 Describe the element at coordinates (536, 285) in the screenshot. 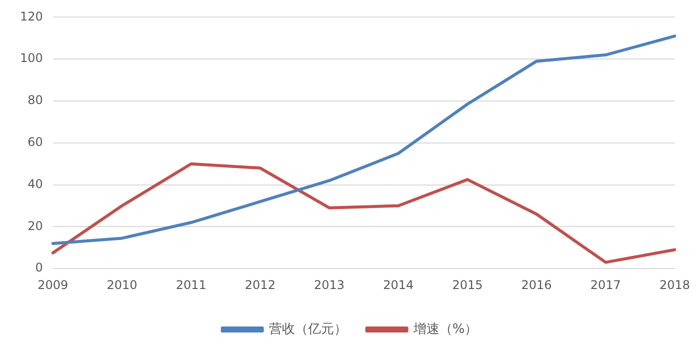

I see `x-tick-label: 2016` at that location.